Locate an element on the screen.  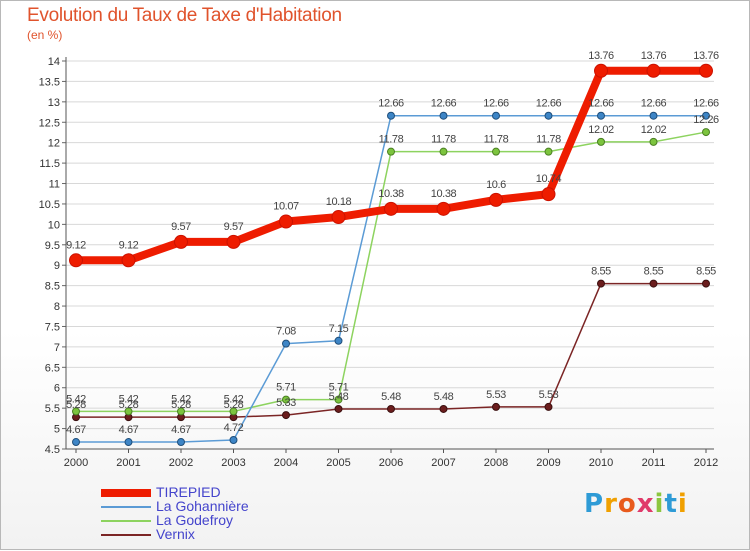
legend-label: Vernix is located at coordinates (175, 534).